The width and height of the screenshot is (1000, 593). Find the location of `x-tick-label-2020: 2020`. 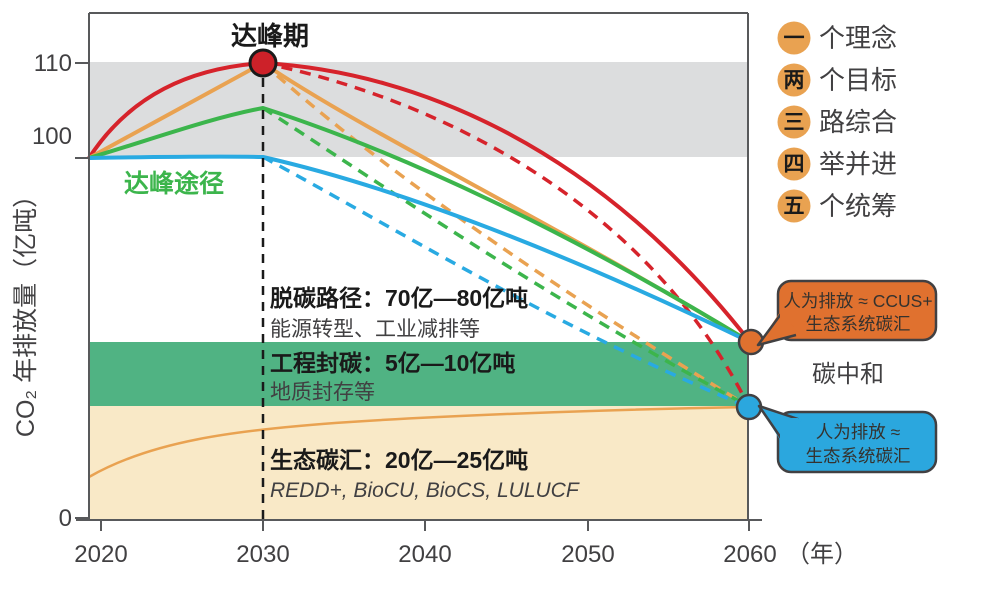

x-tick-label-2020: 2020 is located at coordinates (100, 554).